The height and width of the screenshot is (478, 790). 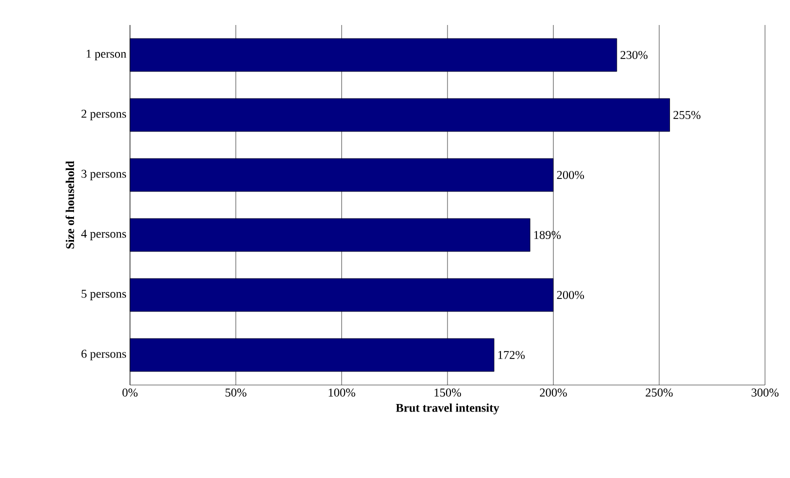 What do you see at coordinates (511, 355) in the screenshot?
I see `data-label: 172%` at bounding box center [511, 355].